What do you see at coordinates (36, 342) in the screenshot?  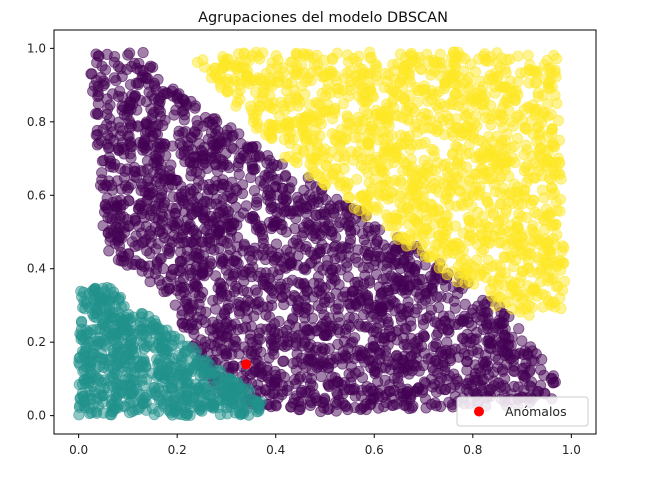 I see `y-tick-label: 0.2` at bounding box center [36, 342].